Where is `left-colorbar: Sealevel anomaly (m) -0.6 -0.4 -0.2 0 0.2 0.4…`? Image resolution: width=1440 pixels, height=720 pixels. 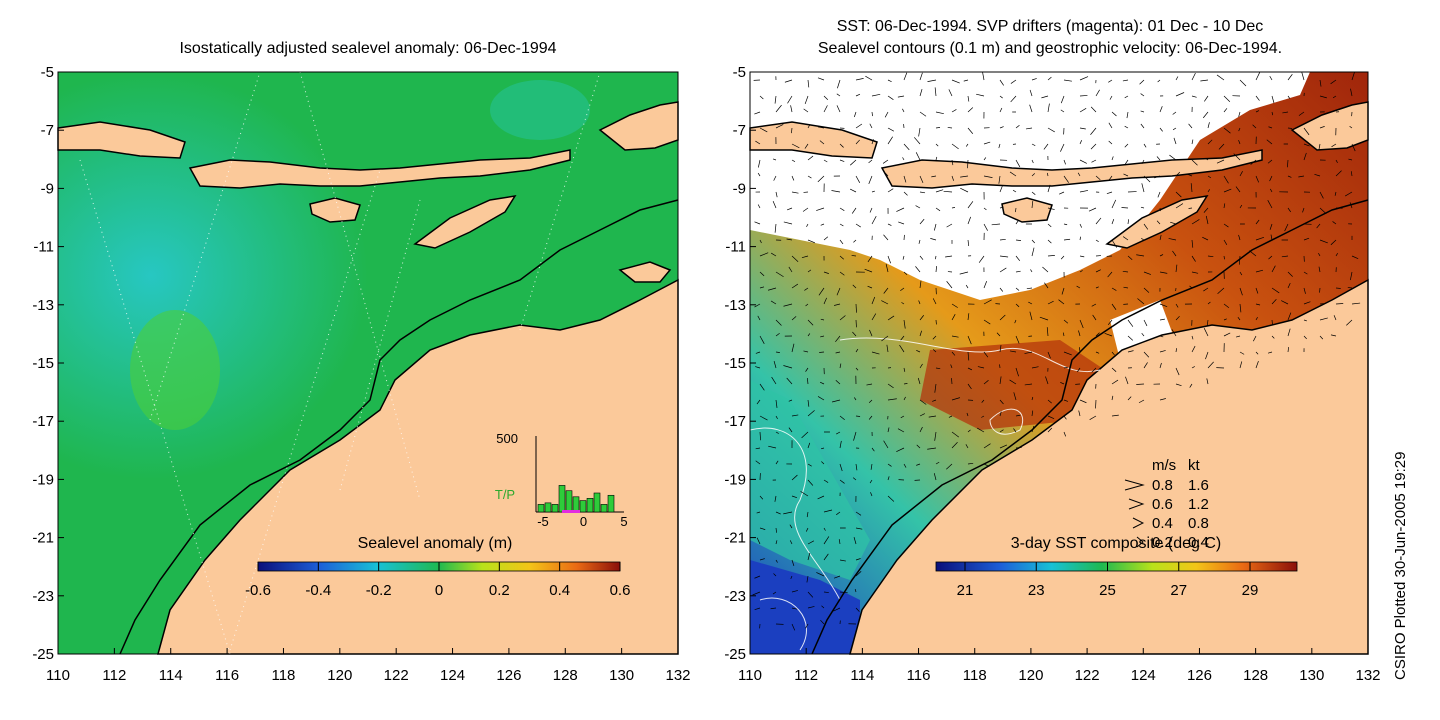 left-colorbar: Sealevel anomaly (m) -0.6 -0.4 -0.2 0 0.2 0.4… is located at coordinates (437, 567).